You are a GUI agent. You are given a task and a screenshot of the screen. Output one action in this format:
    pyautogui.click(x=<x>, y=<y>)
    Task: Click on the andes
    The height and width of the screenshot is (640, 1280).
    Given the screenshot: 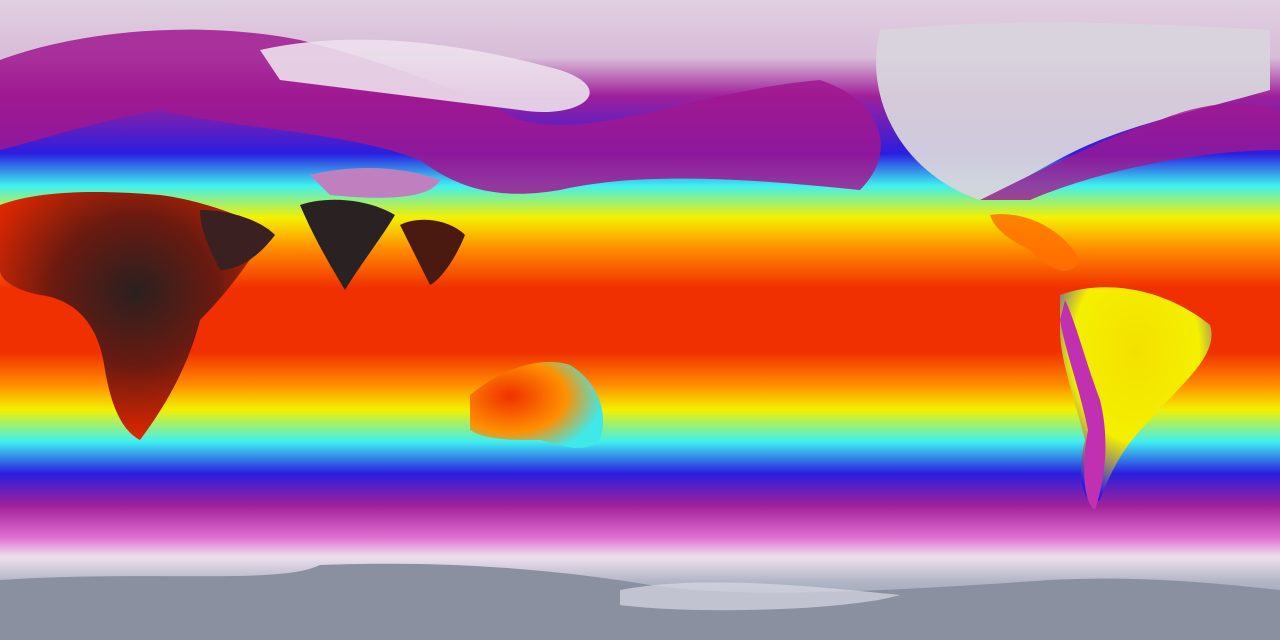 What is the action you would take?
    pyautogui.click(x=1083, y=405)
    